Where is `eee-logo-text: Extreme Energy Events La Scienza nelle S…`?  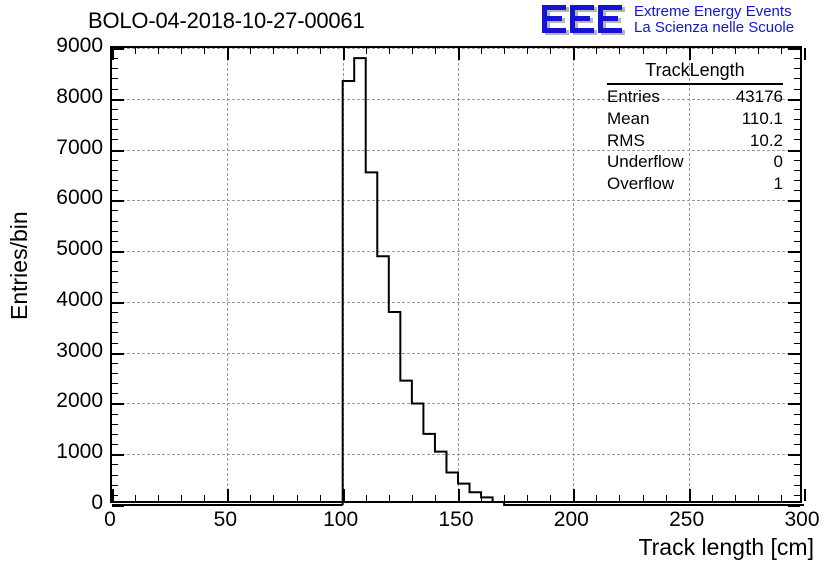 eee-logo-text: Extreme Energy Events La Scienza nelle S… is located at coordinates (714, 19).